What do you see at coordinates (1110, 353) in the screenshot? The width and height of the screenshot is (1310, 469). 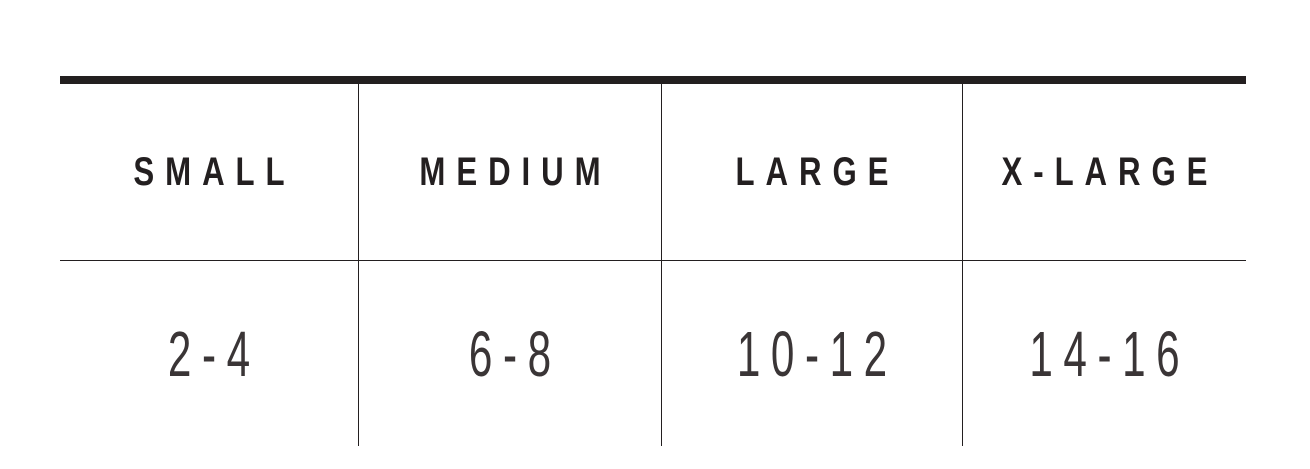 I see `value-x-large: 14-16` at bounding box center [1110, 353].